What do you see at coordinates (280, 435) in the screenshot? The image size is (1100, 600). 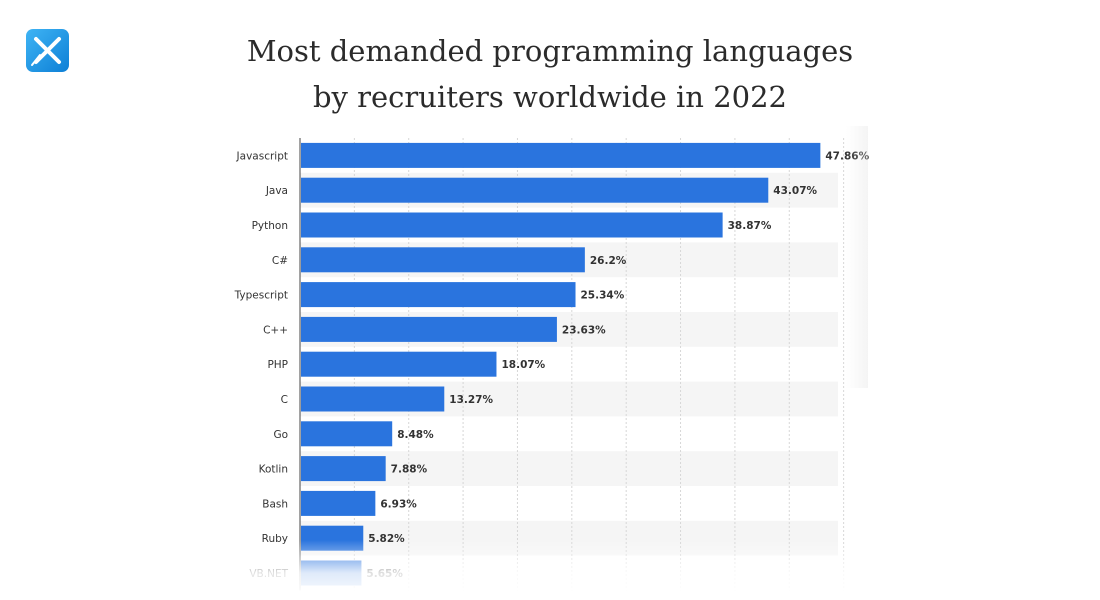 I see `category-label: Go` at bounding box center [280, 435].